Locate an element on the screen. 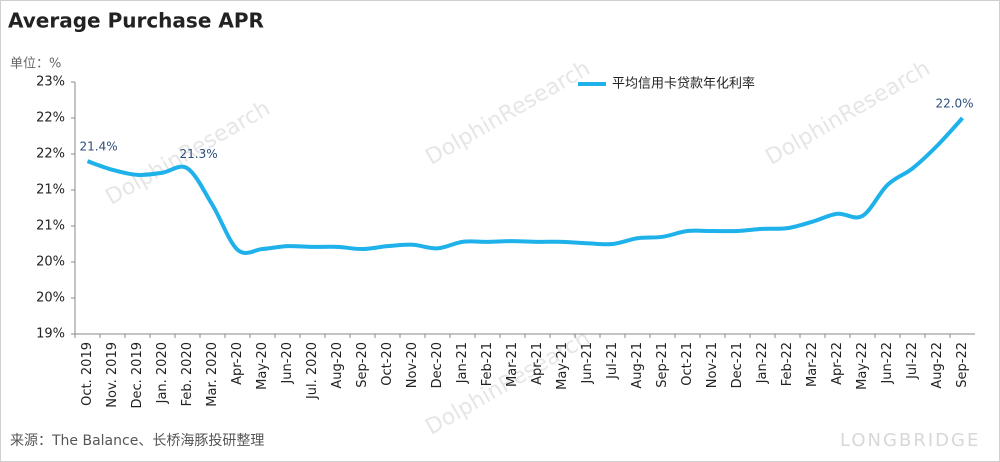 The image size is (1000, 462). x-tick-label: Sep-20 is located at coordinates (362, 365).